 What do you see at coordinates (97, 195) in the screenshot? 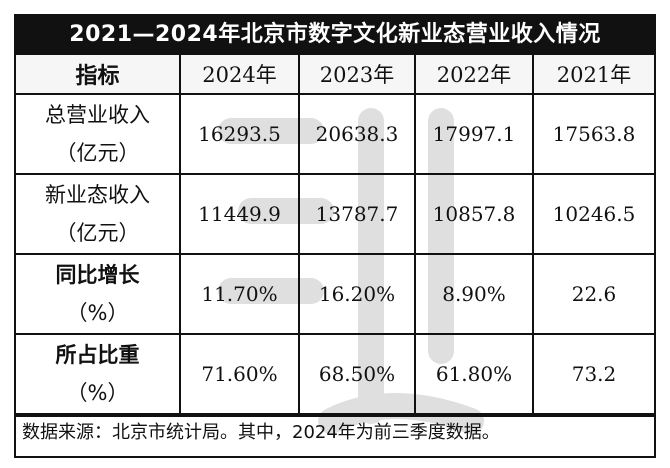
I see `row-label-name: 新业态收入` at bounding box center [97, 195].